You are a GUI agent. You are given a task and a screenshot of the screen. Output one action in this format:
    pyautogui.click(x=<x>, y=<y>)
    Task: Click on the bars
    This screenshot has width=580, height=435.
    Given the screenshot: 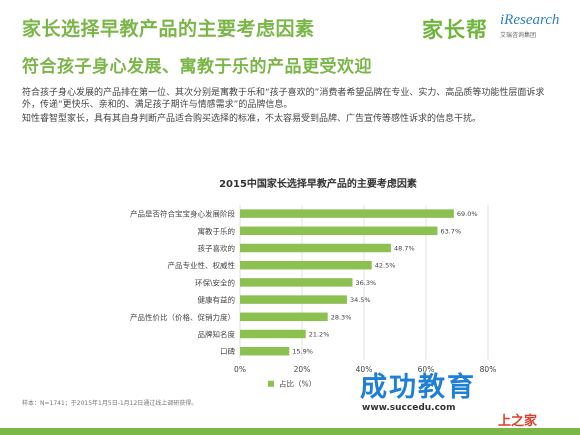 What is the action you would take?
    pyautogui.click(x=347, y=282)
    